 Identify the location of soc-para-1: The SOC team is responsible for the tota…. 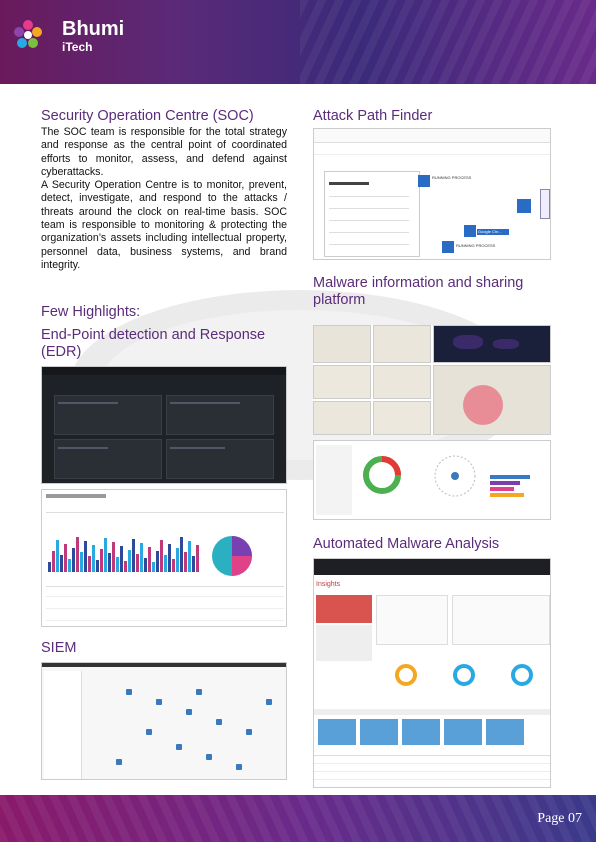
(164, 152).